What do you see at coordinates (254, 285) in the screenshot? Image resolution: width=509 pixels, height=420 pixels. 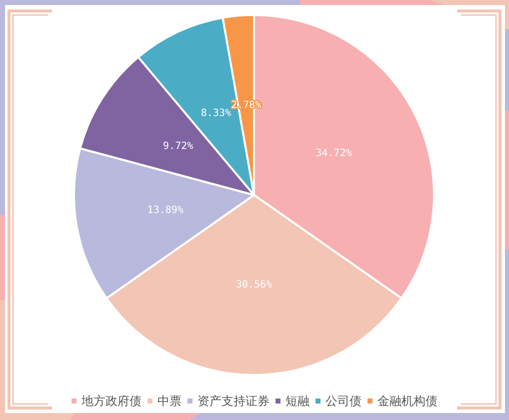 I see `data-label: 30.56%` at bounding box center [254, 285].